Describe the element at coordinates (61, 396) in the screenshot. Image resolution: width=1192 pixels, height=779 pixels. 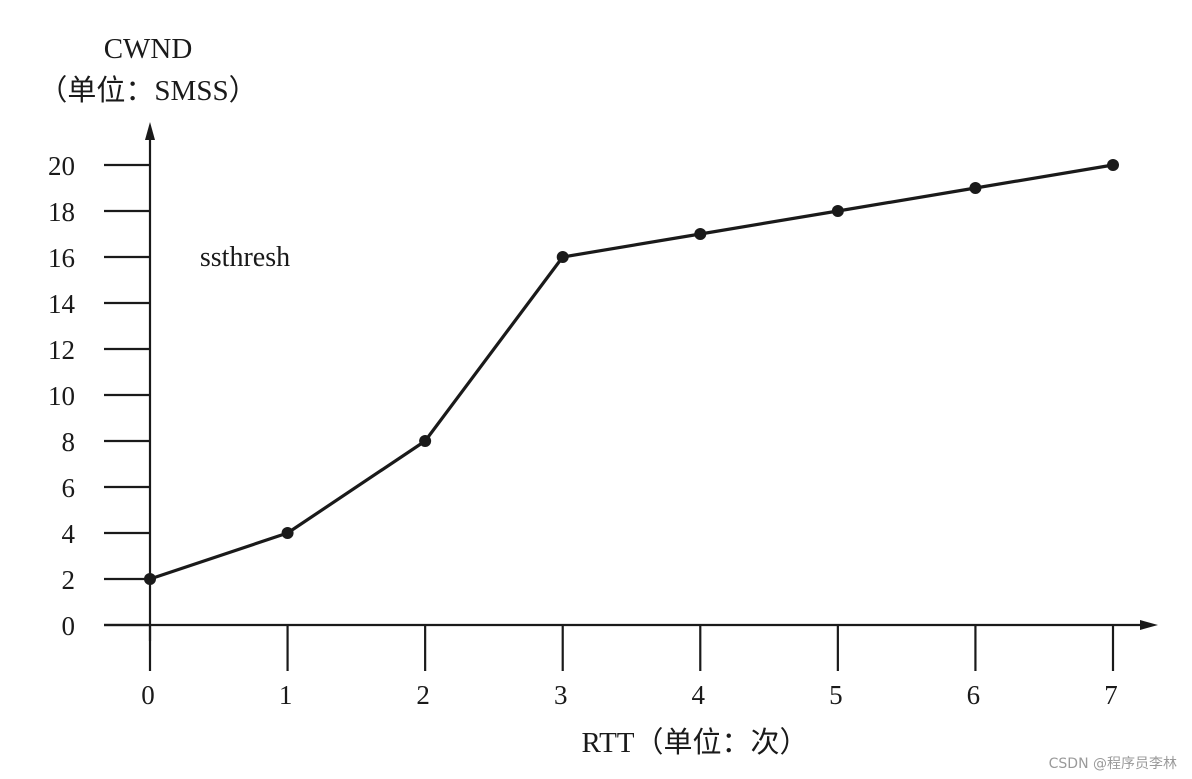
I see `y-tick-label: 10` at that location.